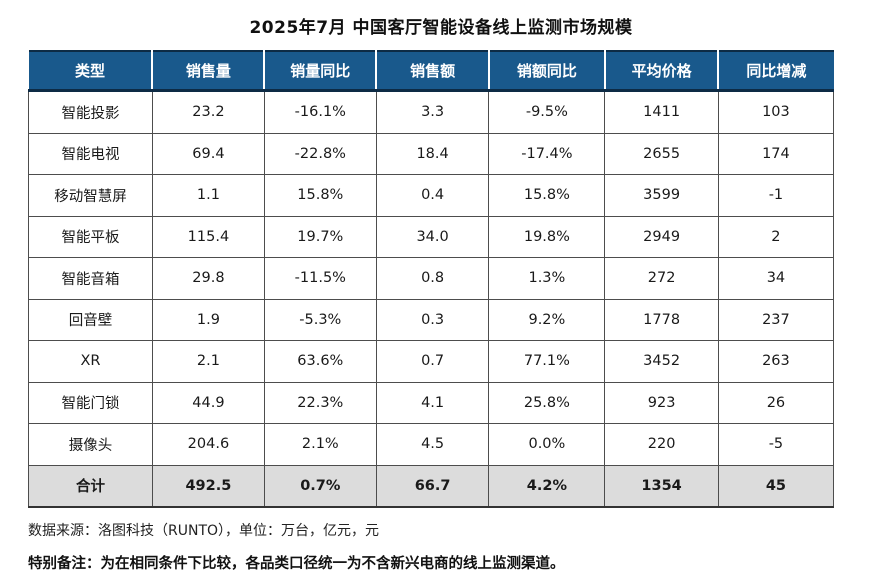 The width and height of the screenshot is (882, 579). I want to click on category-cell: 智能电视, so click(90, 153).